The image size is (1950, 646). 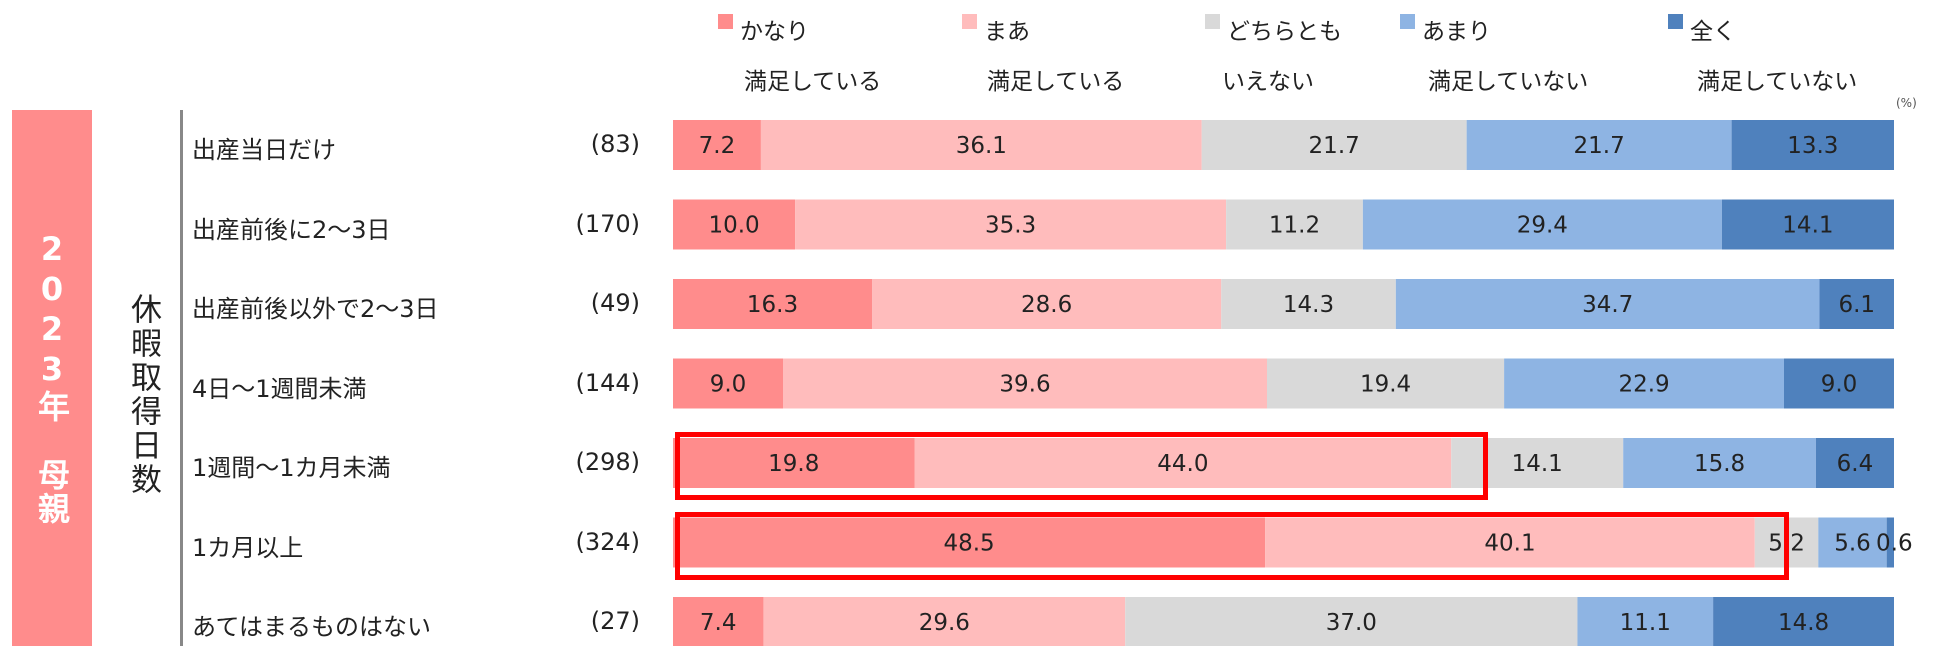 I want to click on unit-label: (%), so click(x=1906, y=103).